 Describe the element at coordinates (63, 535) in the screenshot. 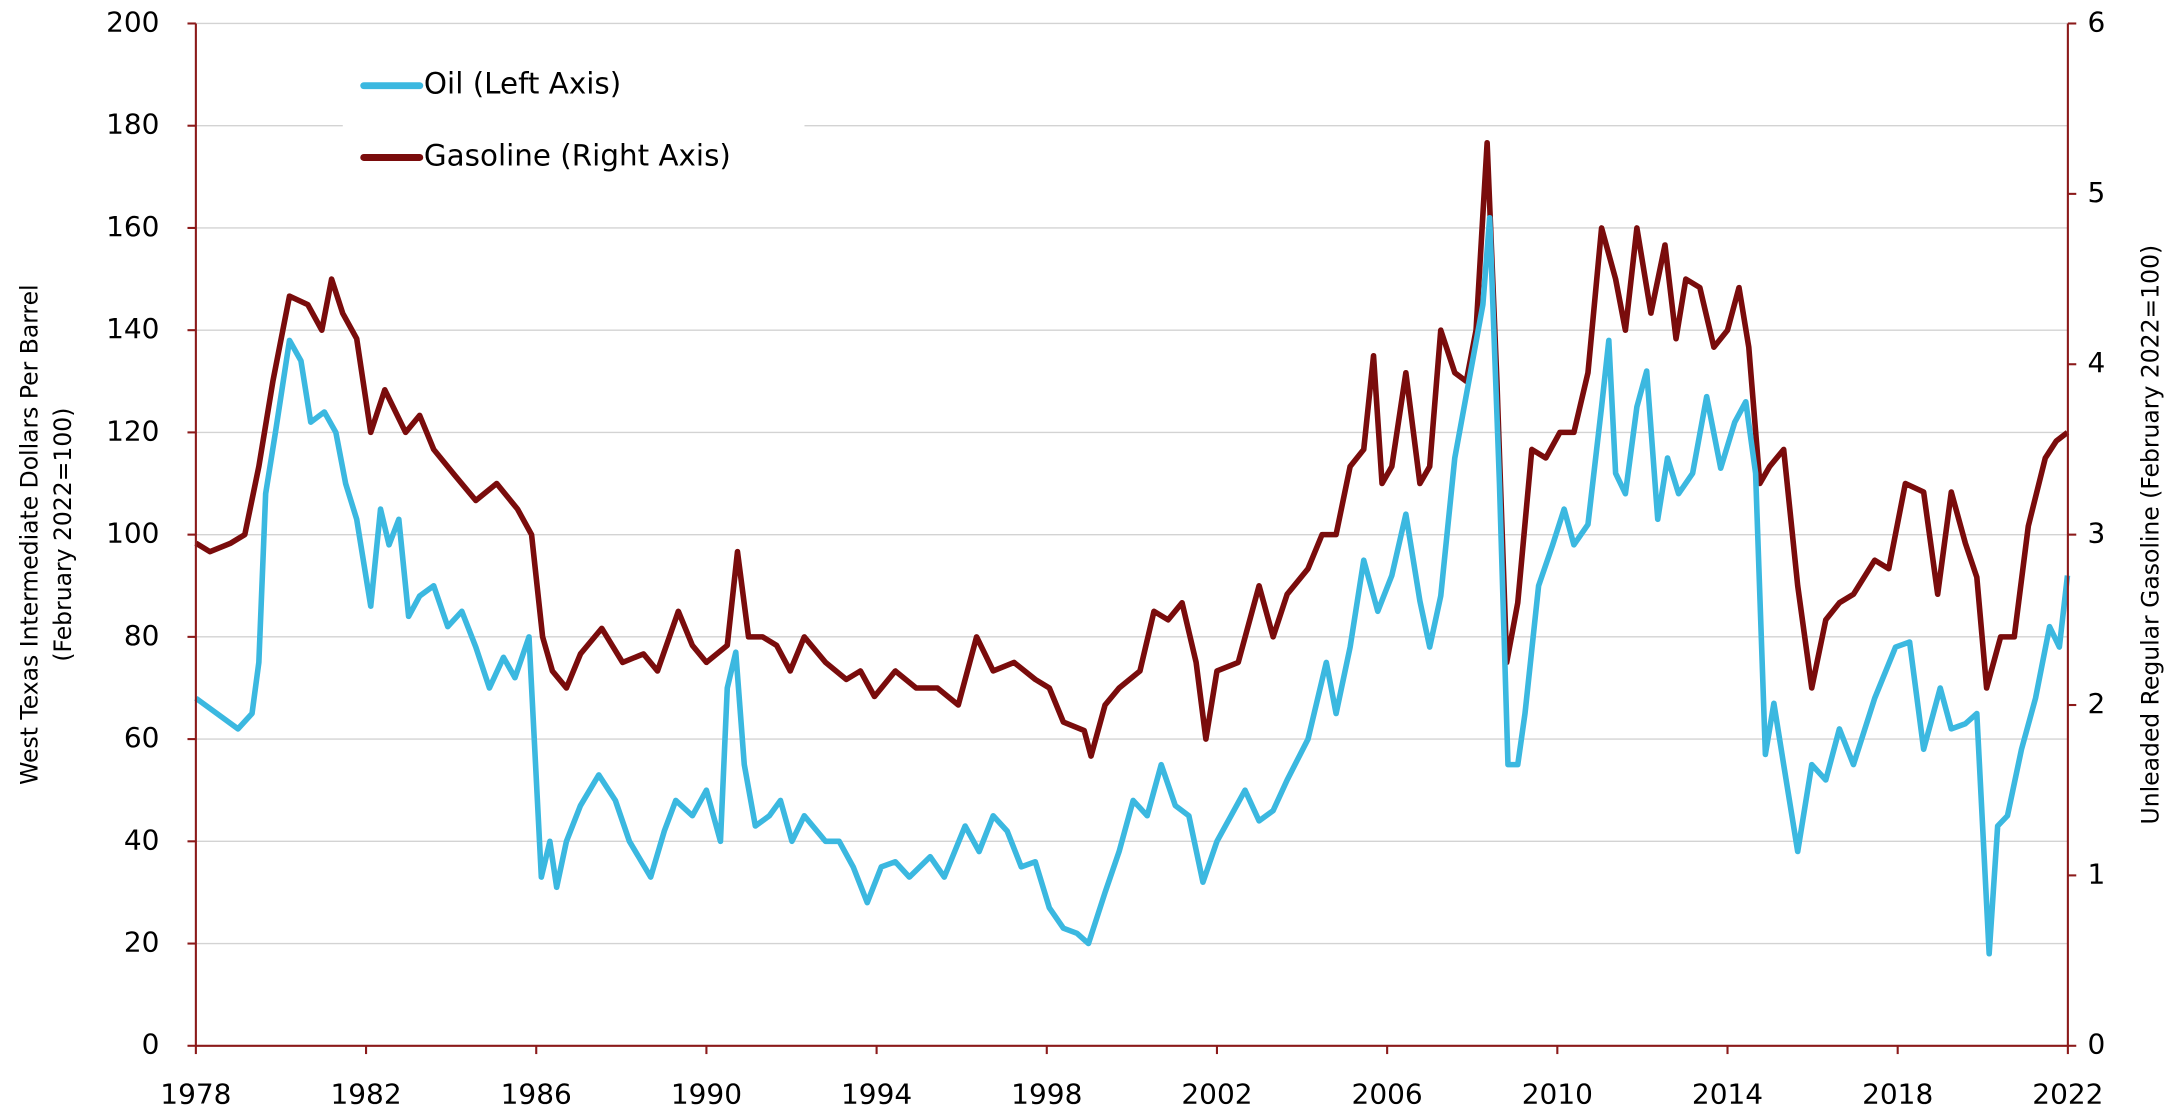

I see `y-axis-label: (February 2022=100)` at that location.